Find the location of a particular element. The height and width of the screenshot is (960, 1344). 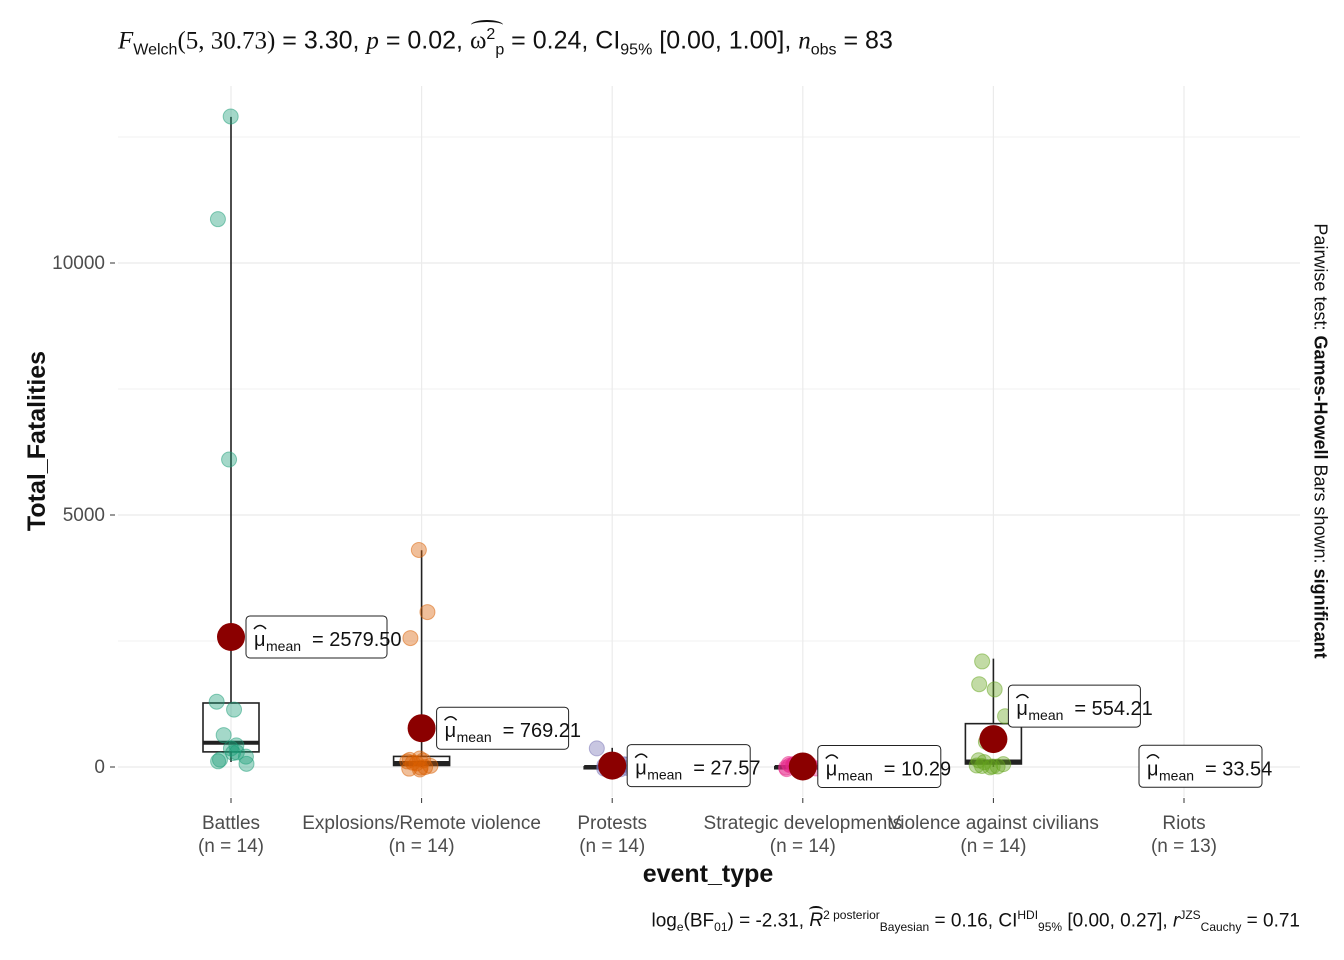

title-effect-value: = 0.24, is located at coordinates (550, 40).